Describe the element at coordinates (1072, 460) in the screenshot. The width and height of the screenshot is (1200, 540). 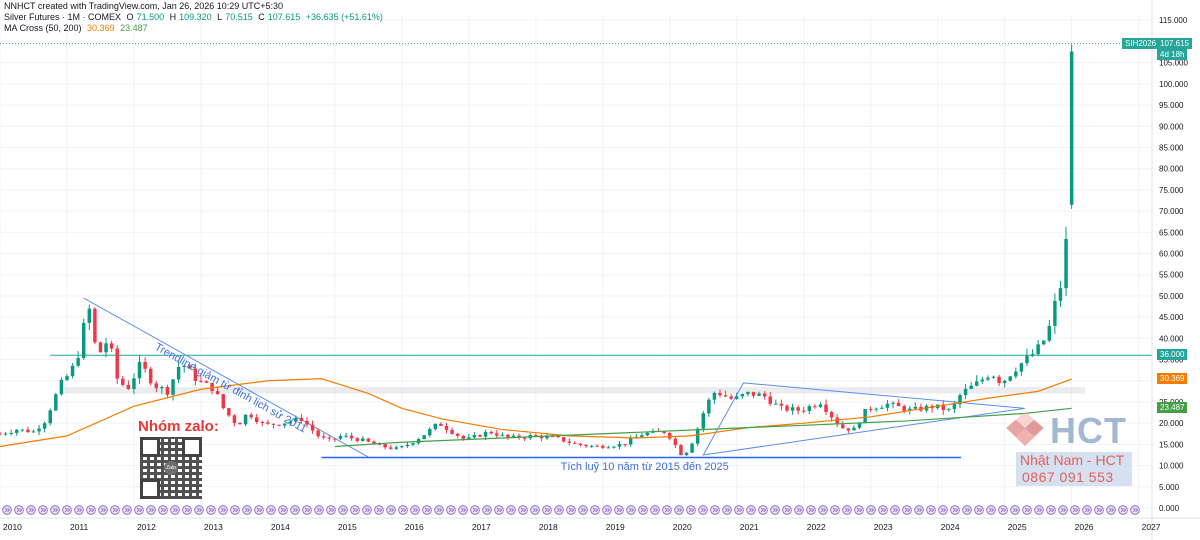
I see `brand-contact-name: Nhật Nam - HCT` at that location.